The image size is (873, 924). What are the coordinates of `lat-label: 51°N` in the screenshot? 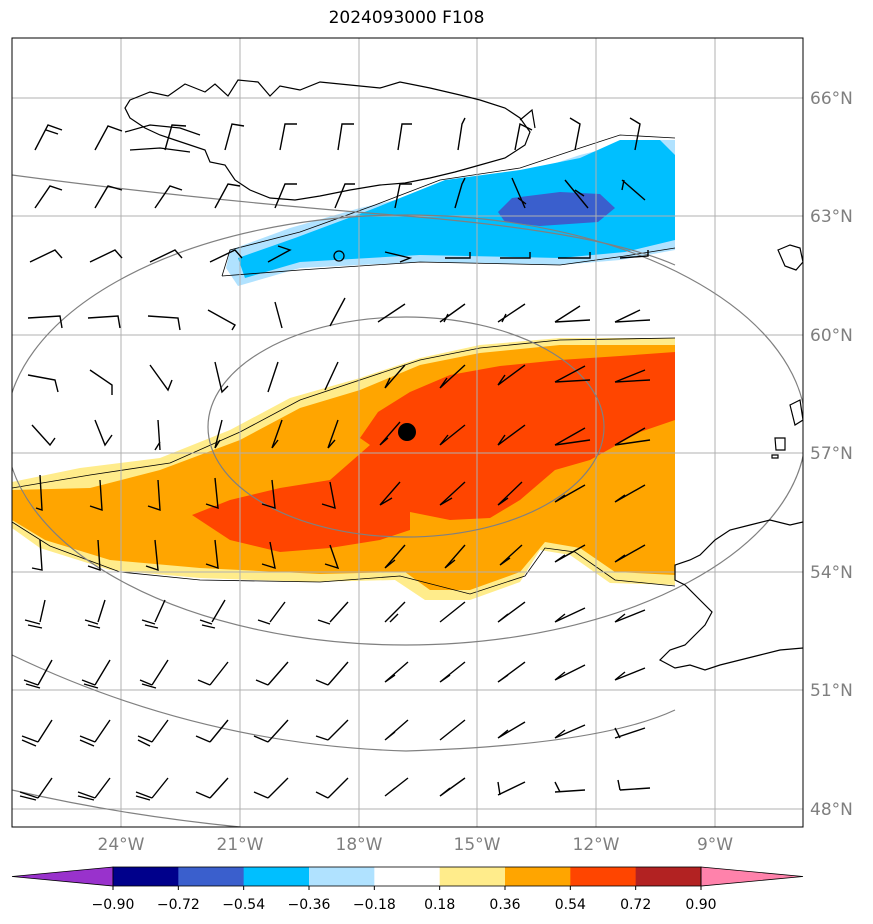 It's located at (831, 691).